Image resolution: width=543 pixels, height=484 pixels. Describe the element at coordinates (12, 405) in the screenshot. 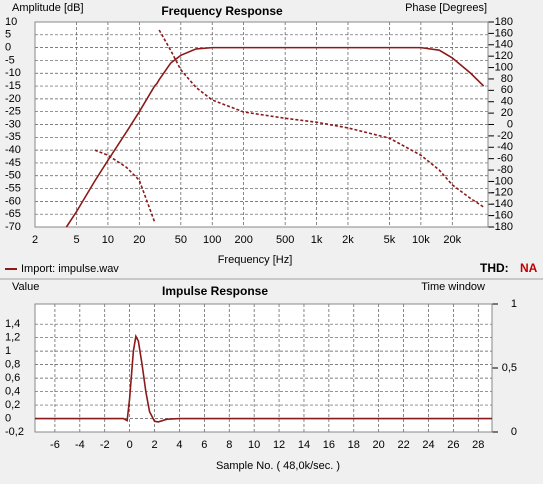

I see `y-tick-label: 0,2` at that location.